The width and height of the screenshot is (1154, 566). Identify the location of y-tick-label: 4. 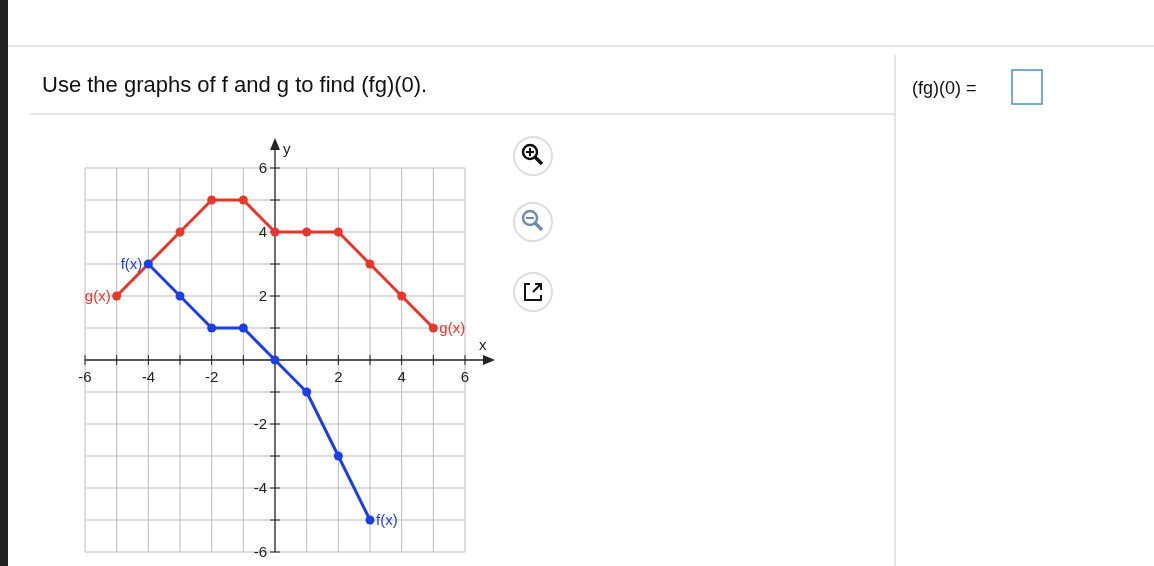
(262, 231).